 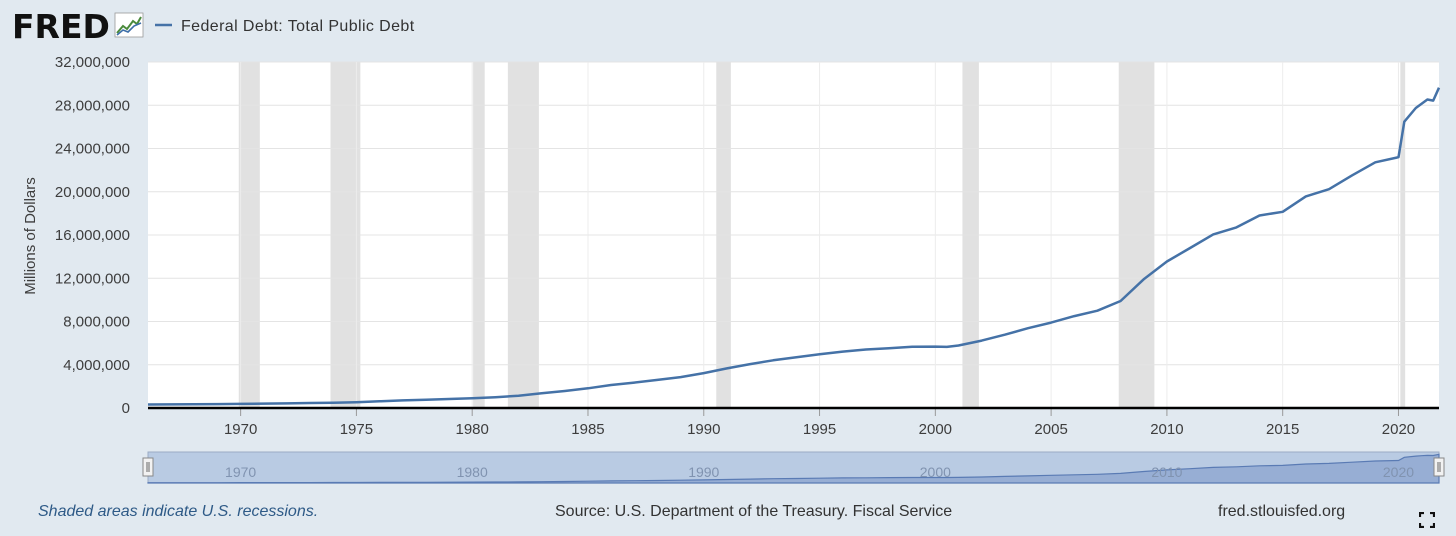 I want to click on navigator-left-handle, so click(x=148, y=467).